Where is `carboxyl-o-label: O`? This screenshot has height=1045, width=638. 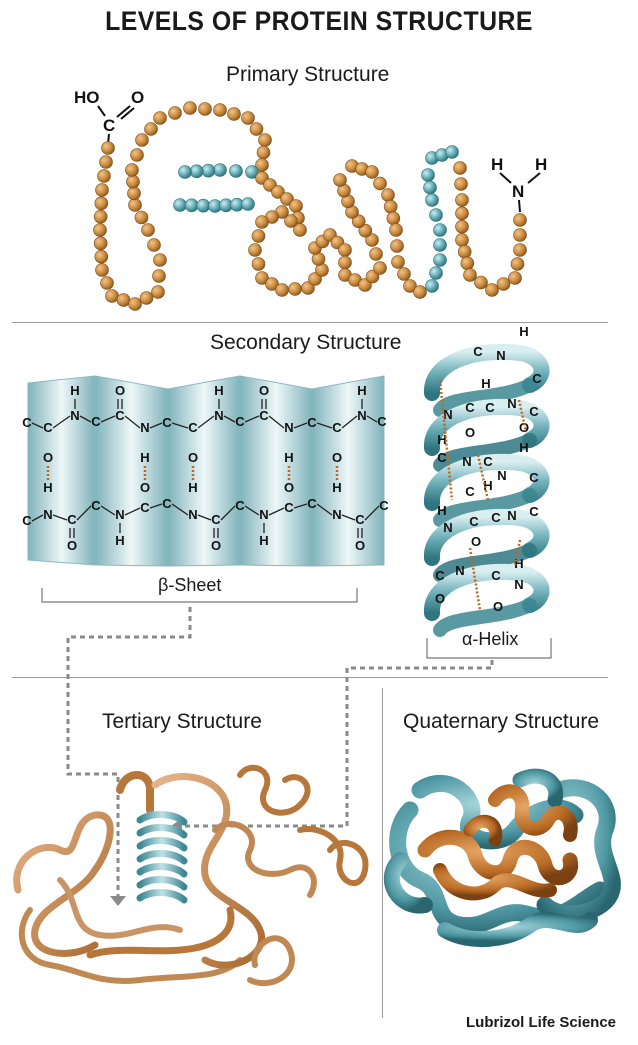
carboxyl-o-label: O is located at coordinates (137, 97).